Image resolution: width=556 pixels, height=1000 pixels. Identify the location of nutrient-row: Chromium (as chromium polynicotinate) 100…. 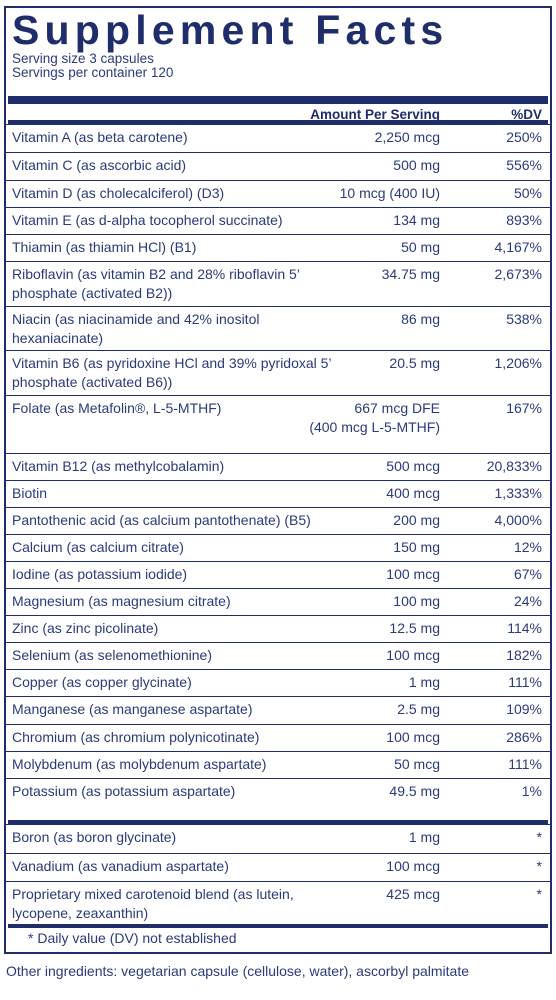
(278, 737).